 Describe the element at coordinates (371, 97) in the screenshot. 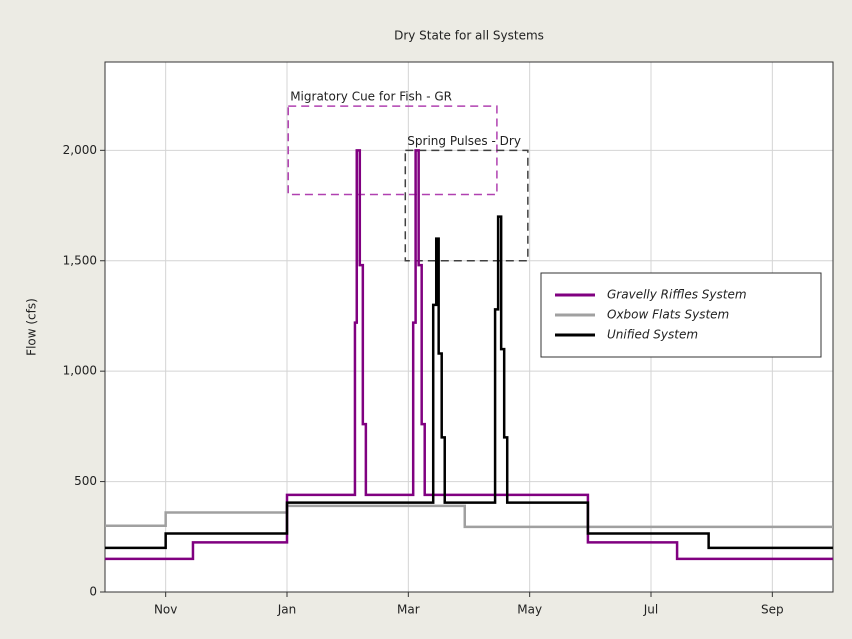

I see `annotation-label: Migratory Cue for Fish - GR` at that location.